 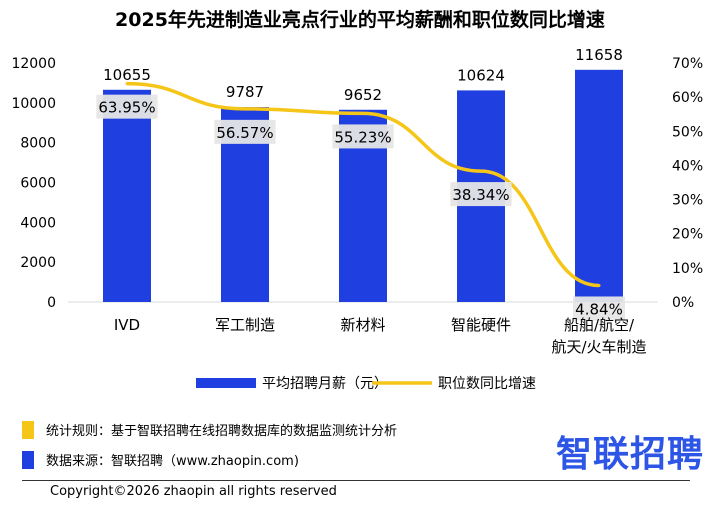 I want to click on line-value-label: 56.57%, so click(x=244, y=133).